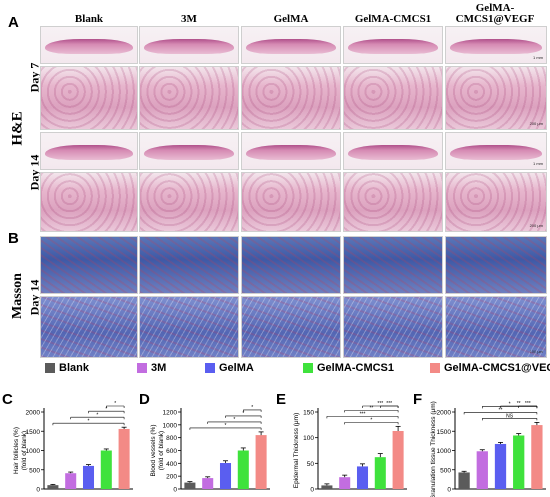 This screenshot has width=550, height=497. What do you see at coordinates (308, 413) in the screenshot?
I see `y-tick-label: 150` at bounding box center [308, 413].